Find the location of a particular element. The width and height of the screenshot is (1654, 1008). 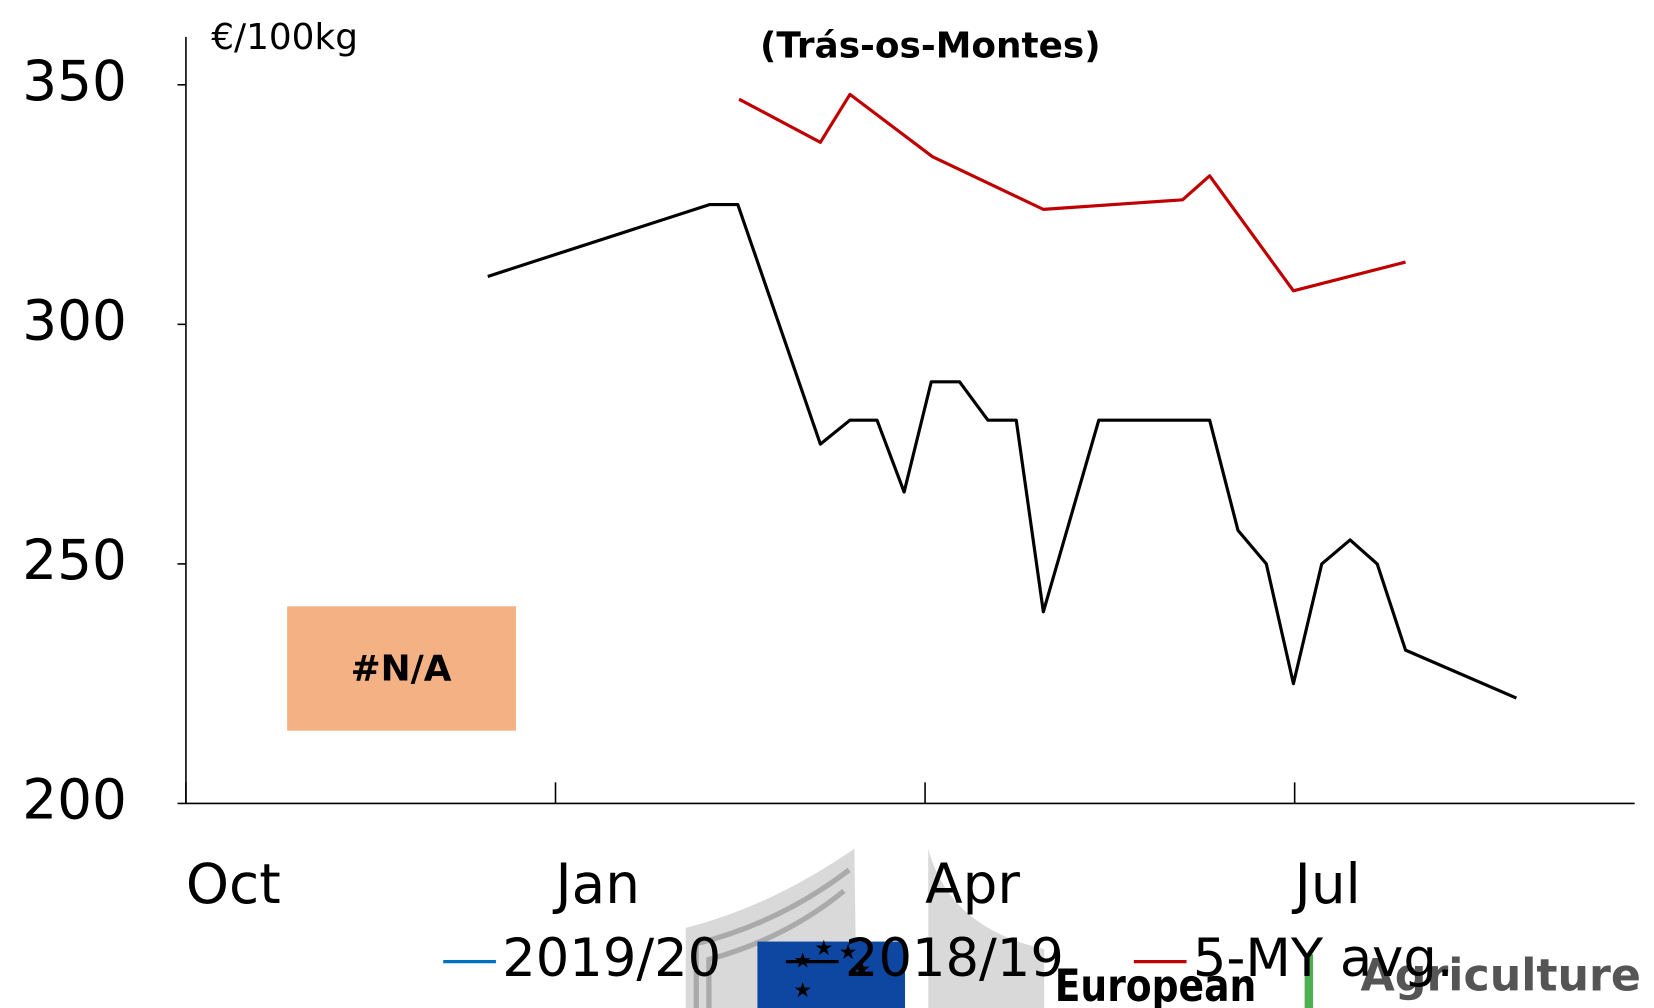

eu-stars: ★★★★★ is located at coordinates (832, 968).